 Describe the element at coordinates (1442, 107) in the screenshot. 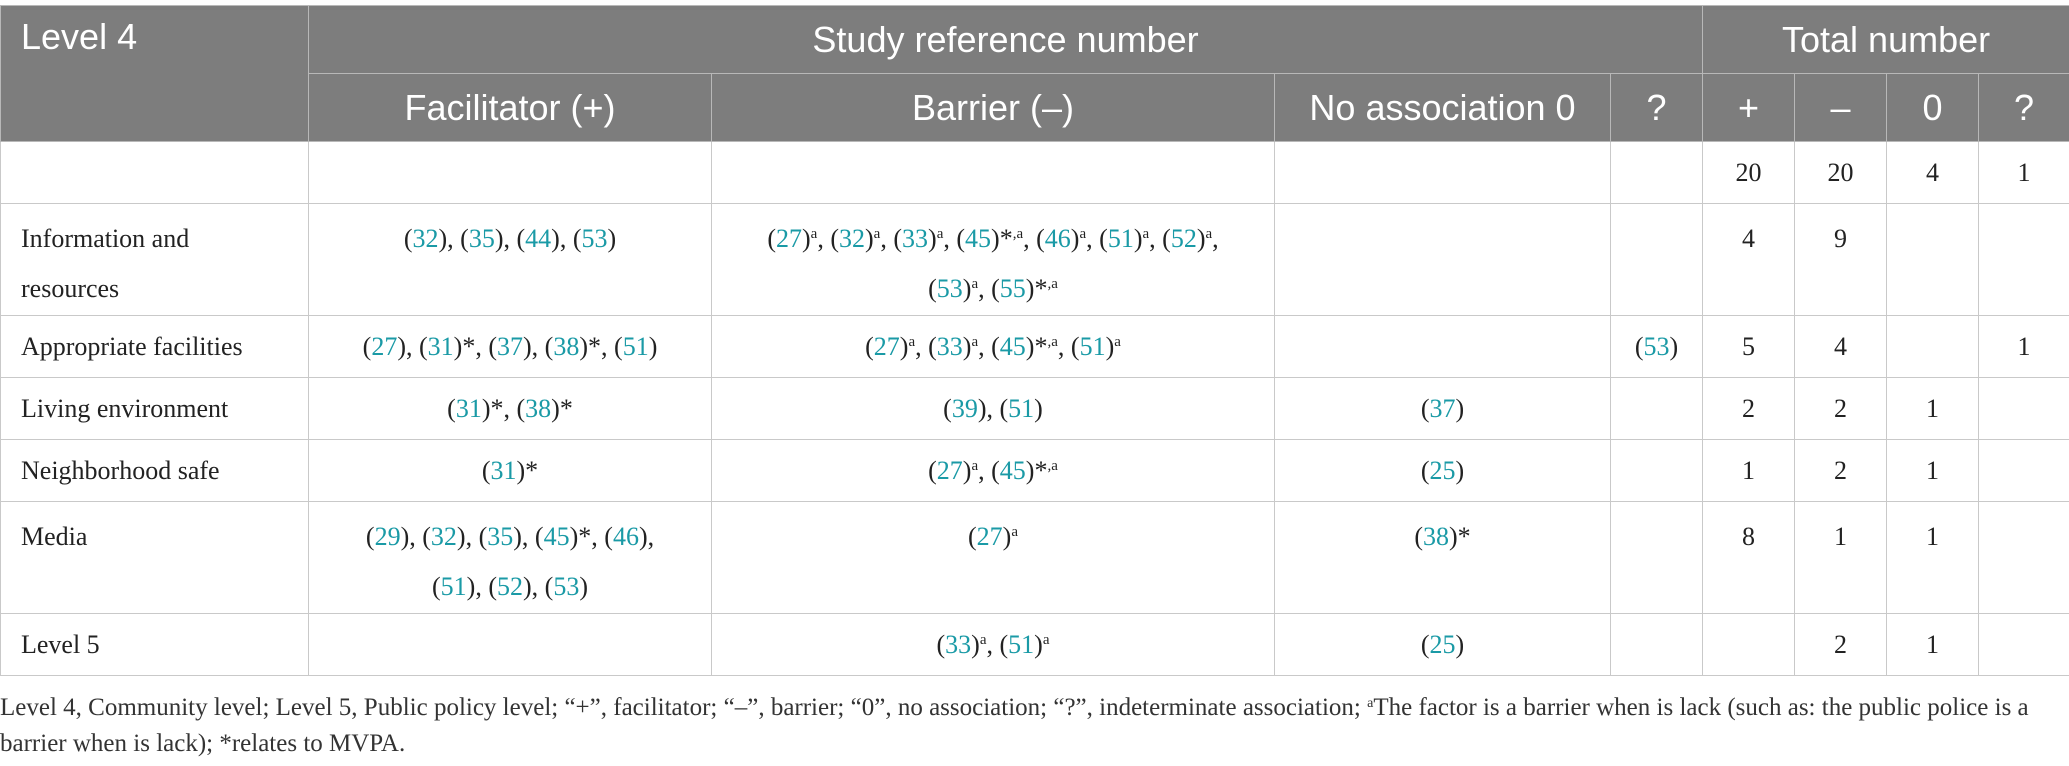

I see `header-no-association: No association 0` at that location.